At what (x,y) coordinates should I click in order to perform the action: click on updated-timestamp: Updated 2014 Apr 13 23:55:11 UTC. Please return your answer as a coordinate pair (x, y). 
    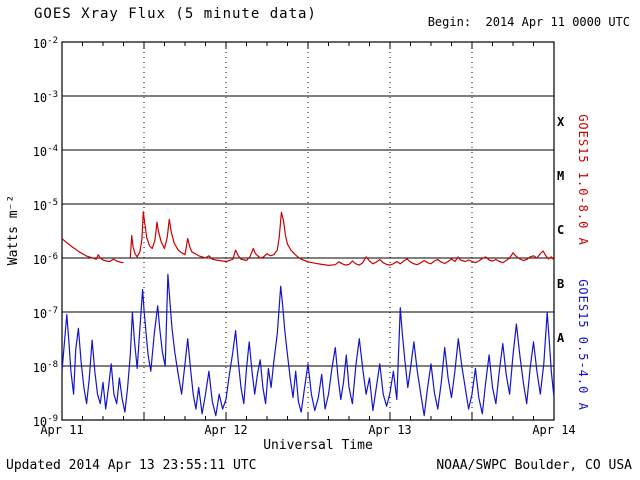
    Looking at the image, I should click on (131, 465).